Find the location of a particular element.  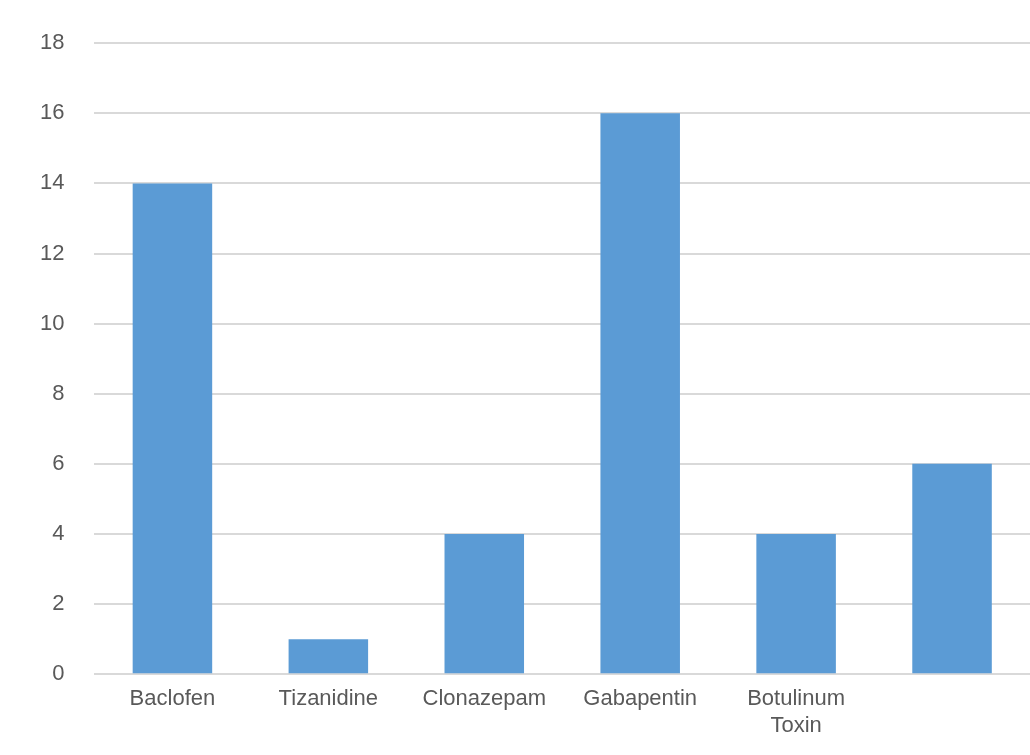

y-tick-label: 14 is located at coordinates (52, 182).